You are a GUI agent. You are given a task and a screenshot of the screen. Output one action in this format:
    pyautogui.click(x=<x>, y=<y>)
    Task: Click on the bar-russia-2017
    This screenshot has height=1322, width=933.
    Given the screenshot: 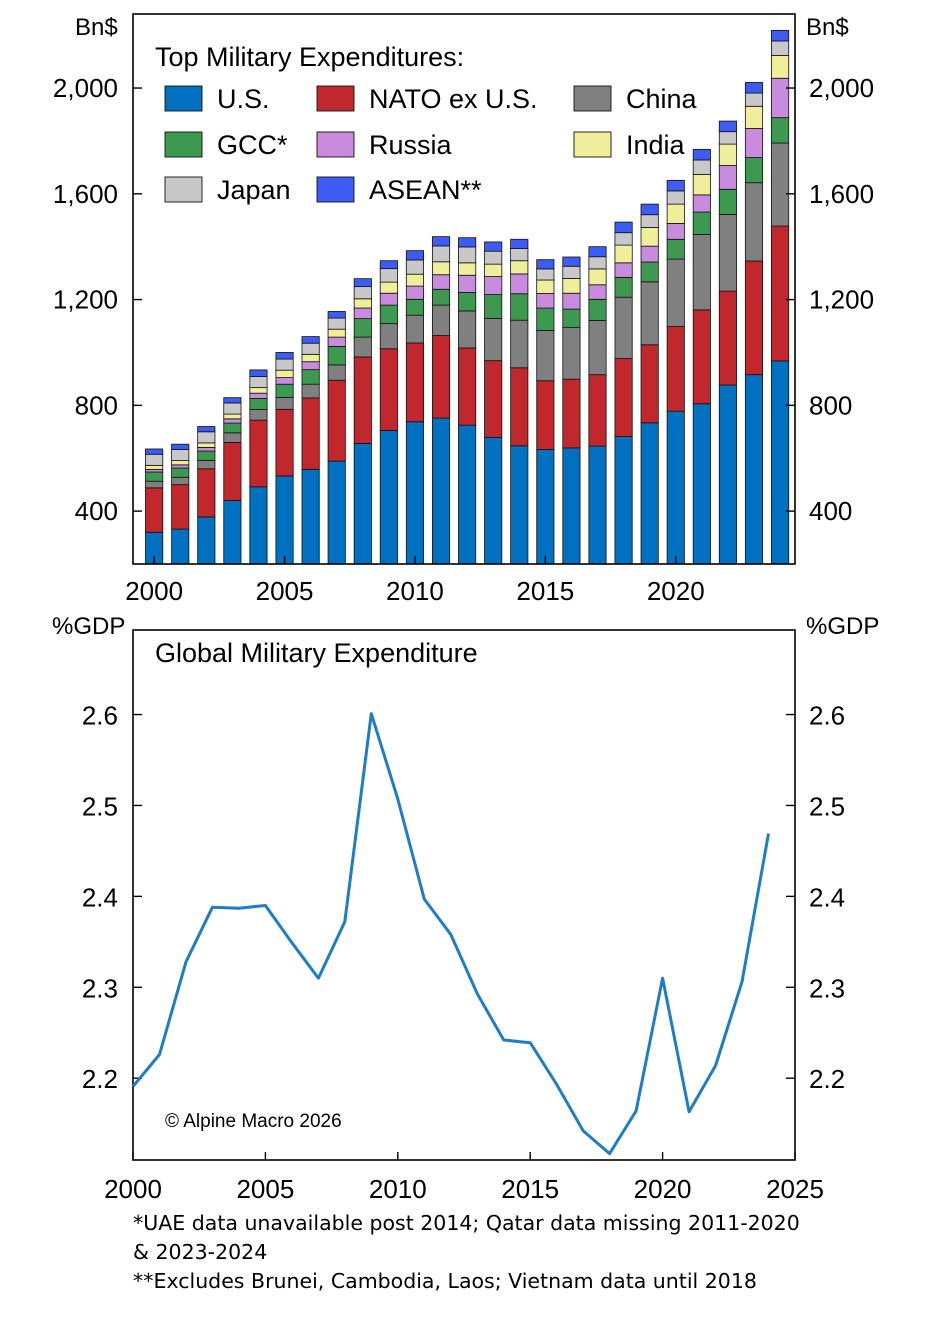 What is the action you would take?
    pyautogui.click(x=597, y=292)
    